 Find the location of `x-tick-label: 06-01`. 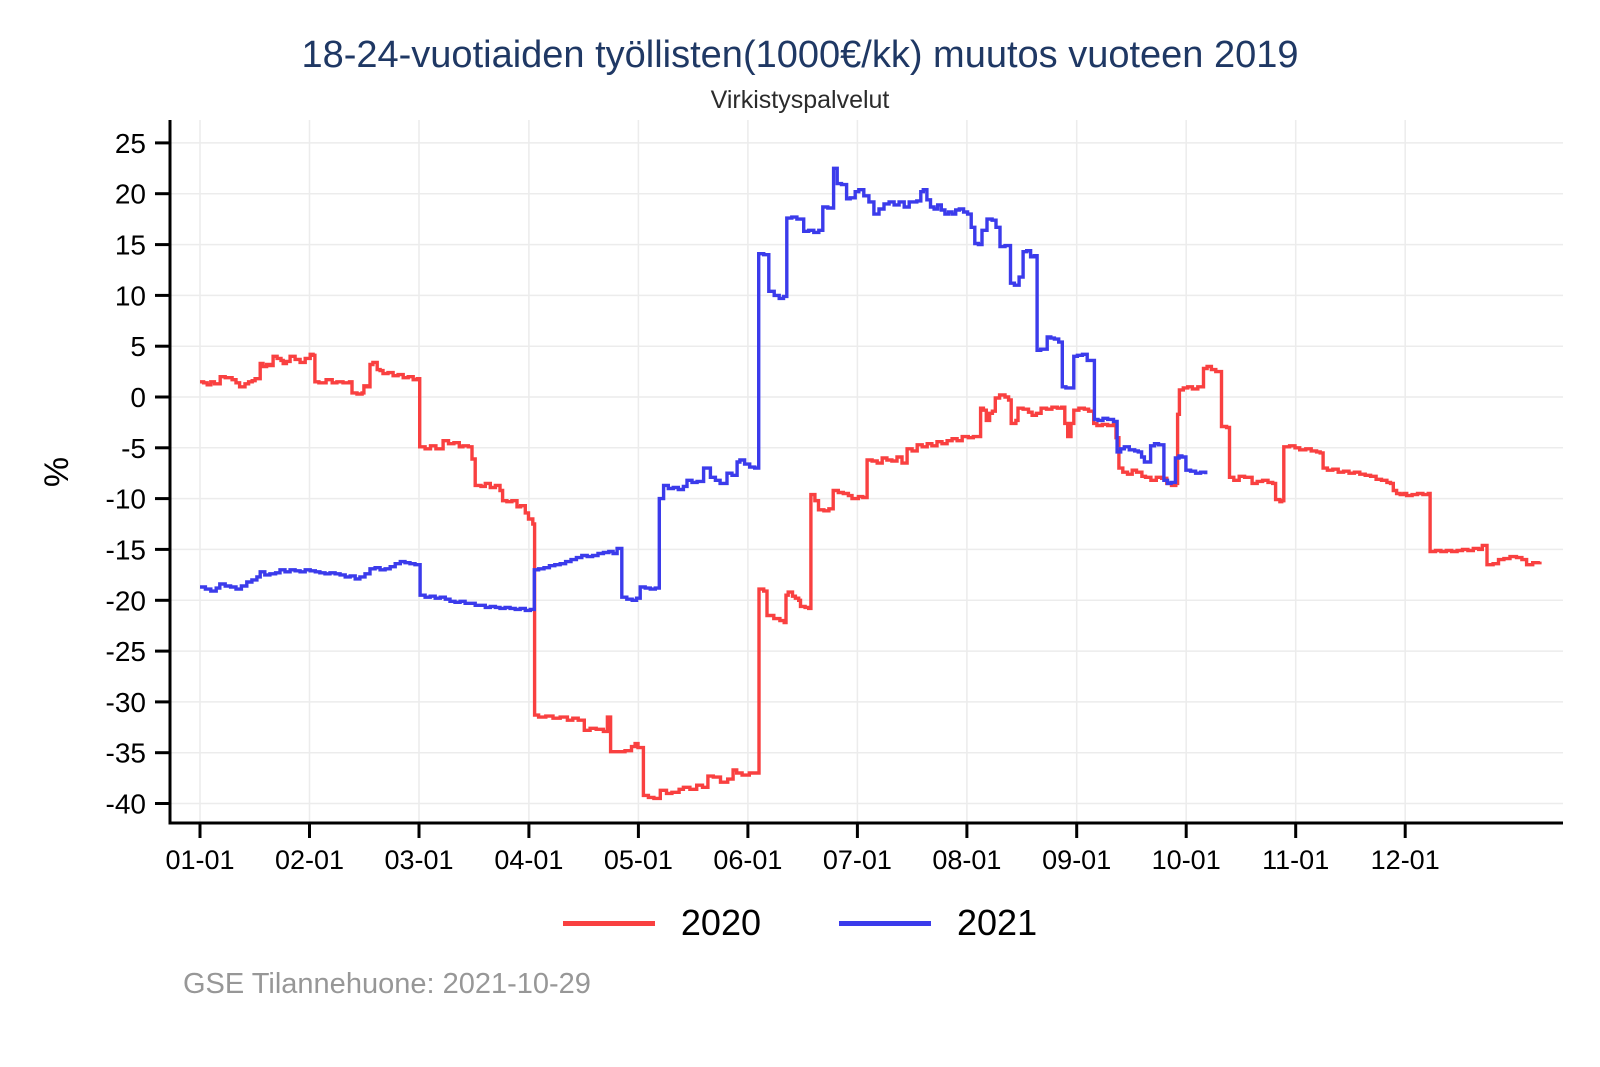

x-tick-label: 06-01 is located at coordinates (747, 860).